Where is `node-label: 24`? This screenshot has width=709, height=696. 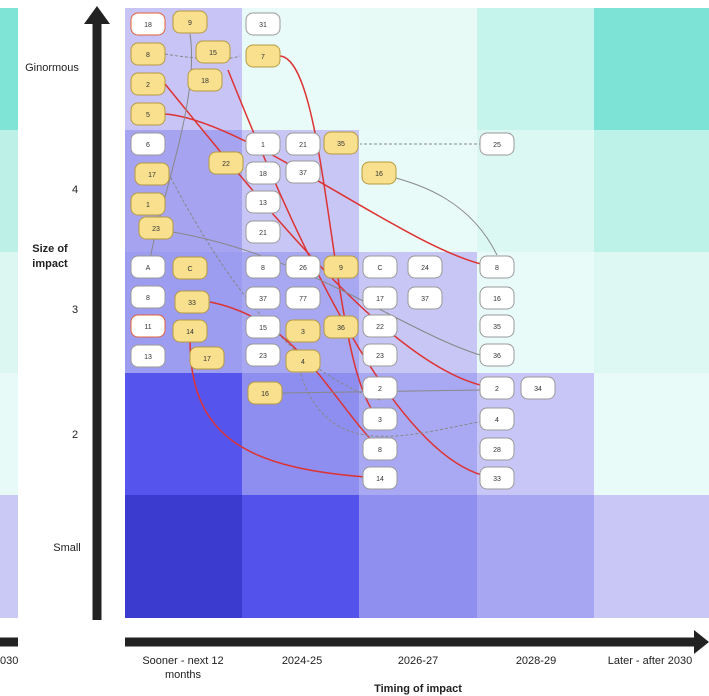 node-label: 24 is located at coordinates (425, 268).